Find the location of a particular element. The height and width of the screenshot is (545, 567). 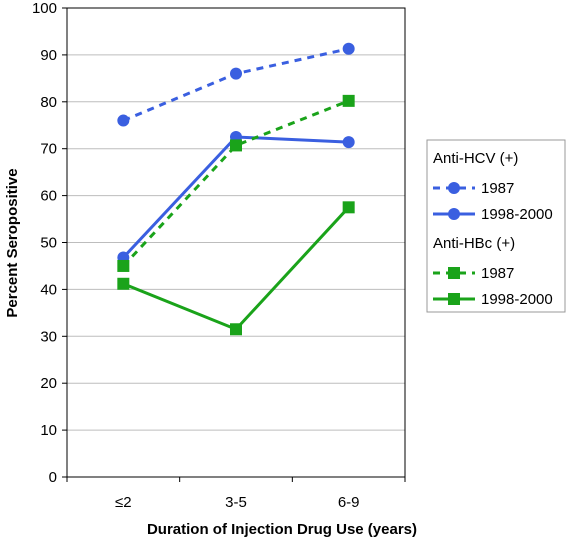

y-axis-label: Percent Seropositive is located at coordinates (12, 242).